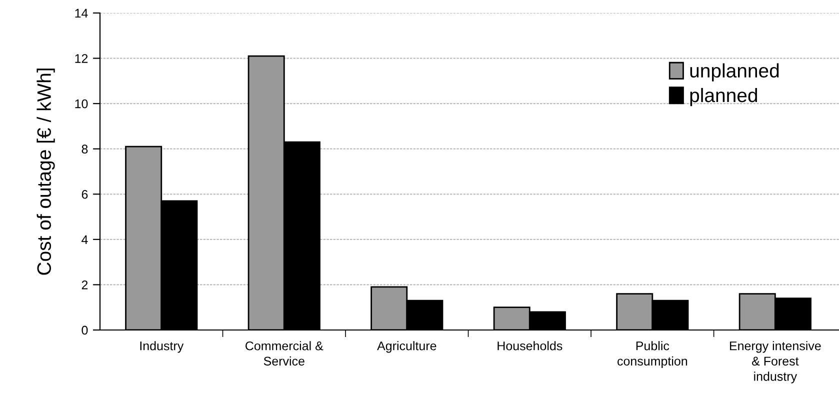  What do you see at coordinates (85, 330) in the screenshot?
I see `y-tick-label: 0` at bounding box center [85, 330].